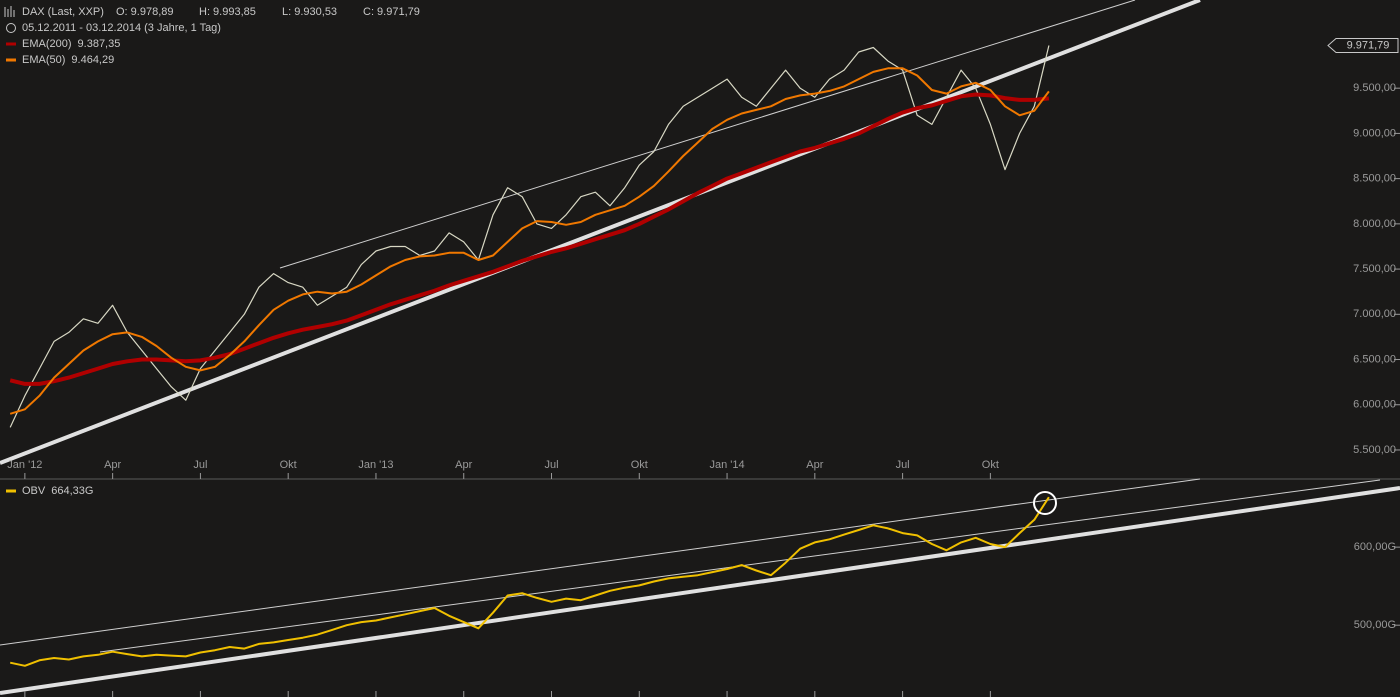 This screenshot has width=1400, height=697. Describe the element at coordinates (63, 12) in the screenshot. I see `chart-title: DAX (Last, XXP)` at that location.